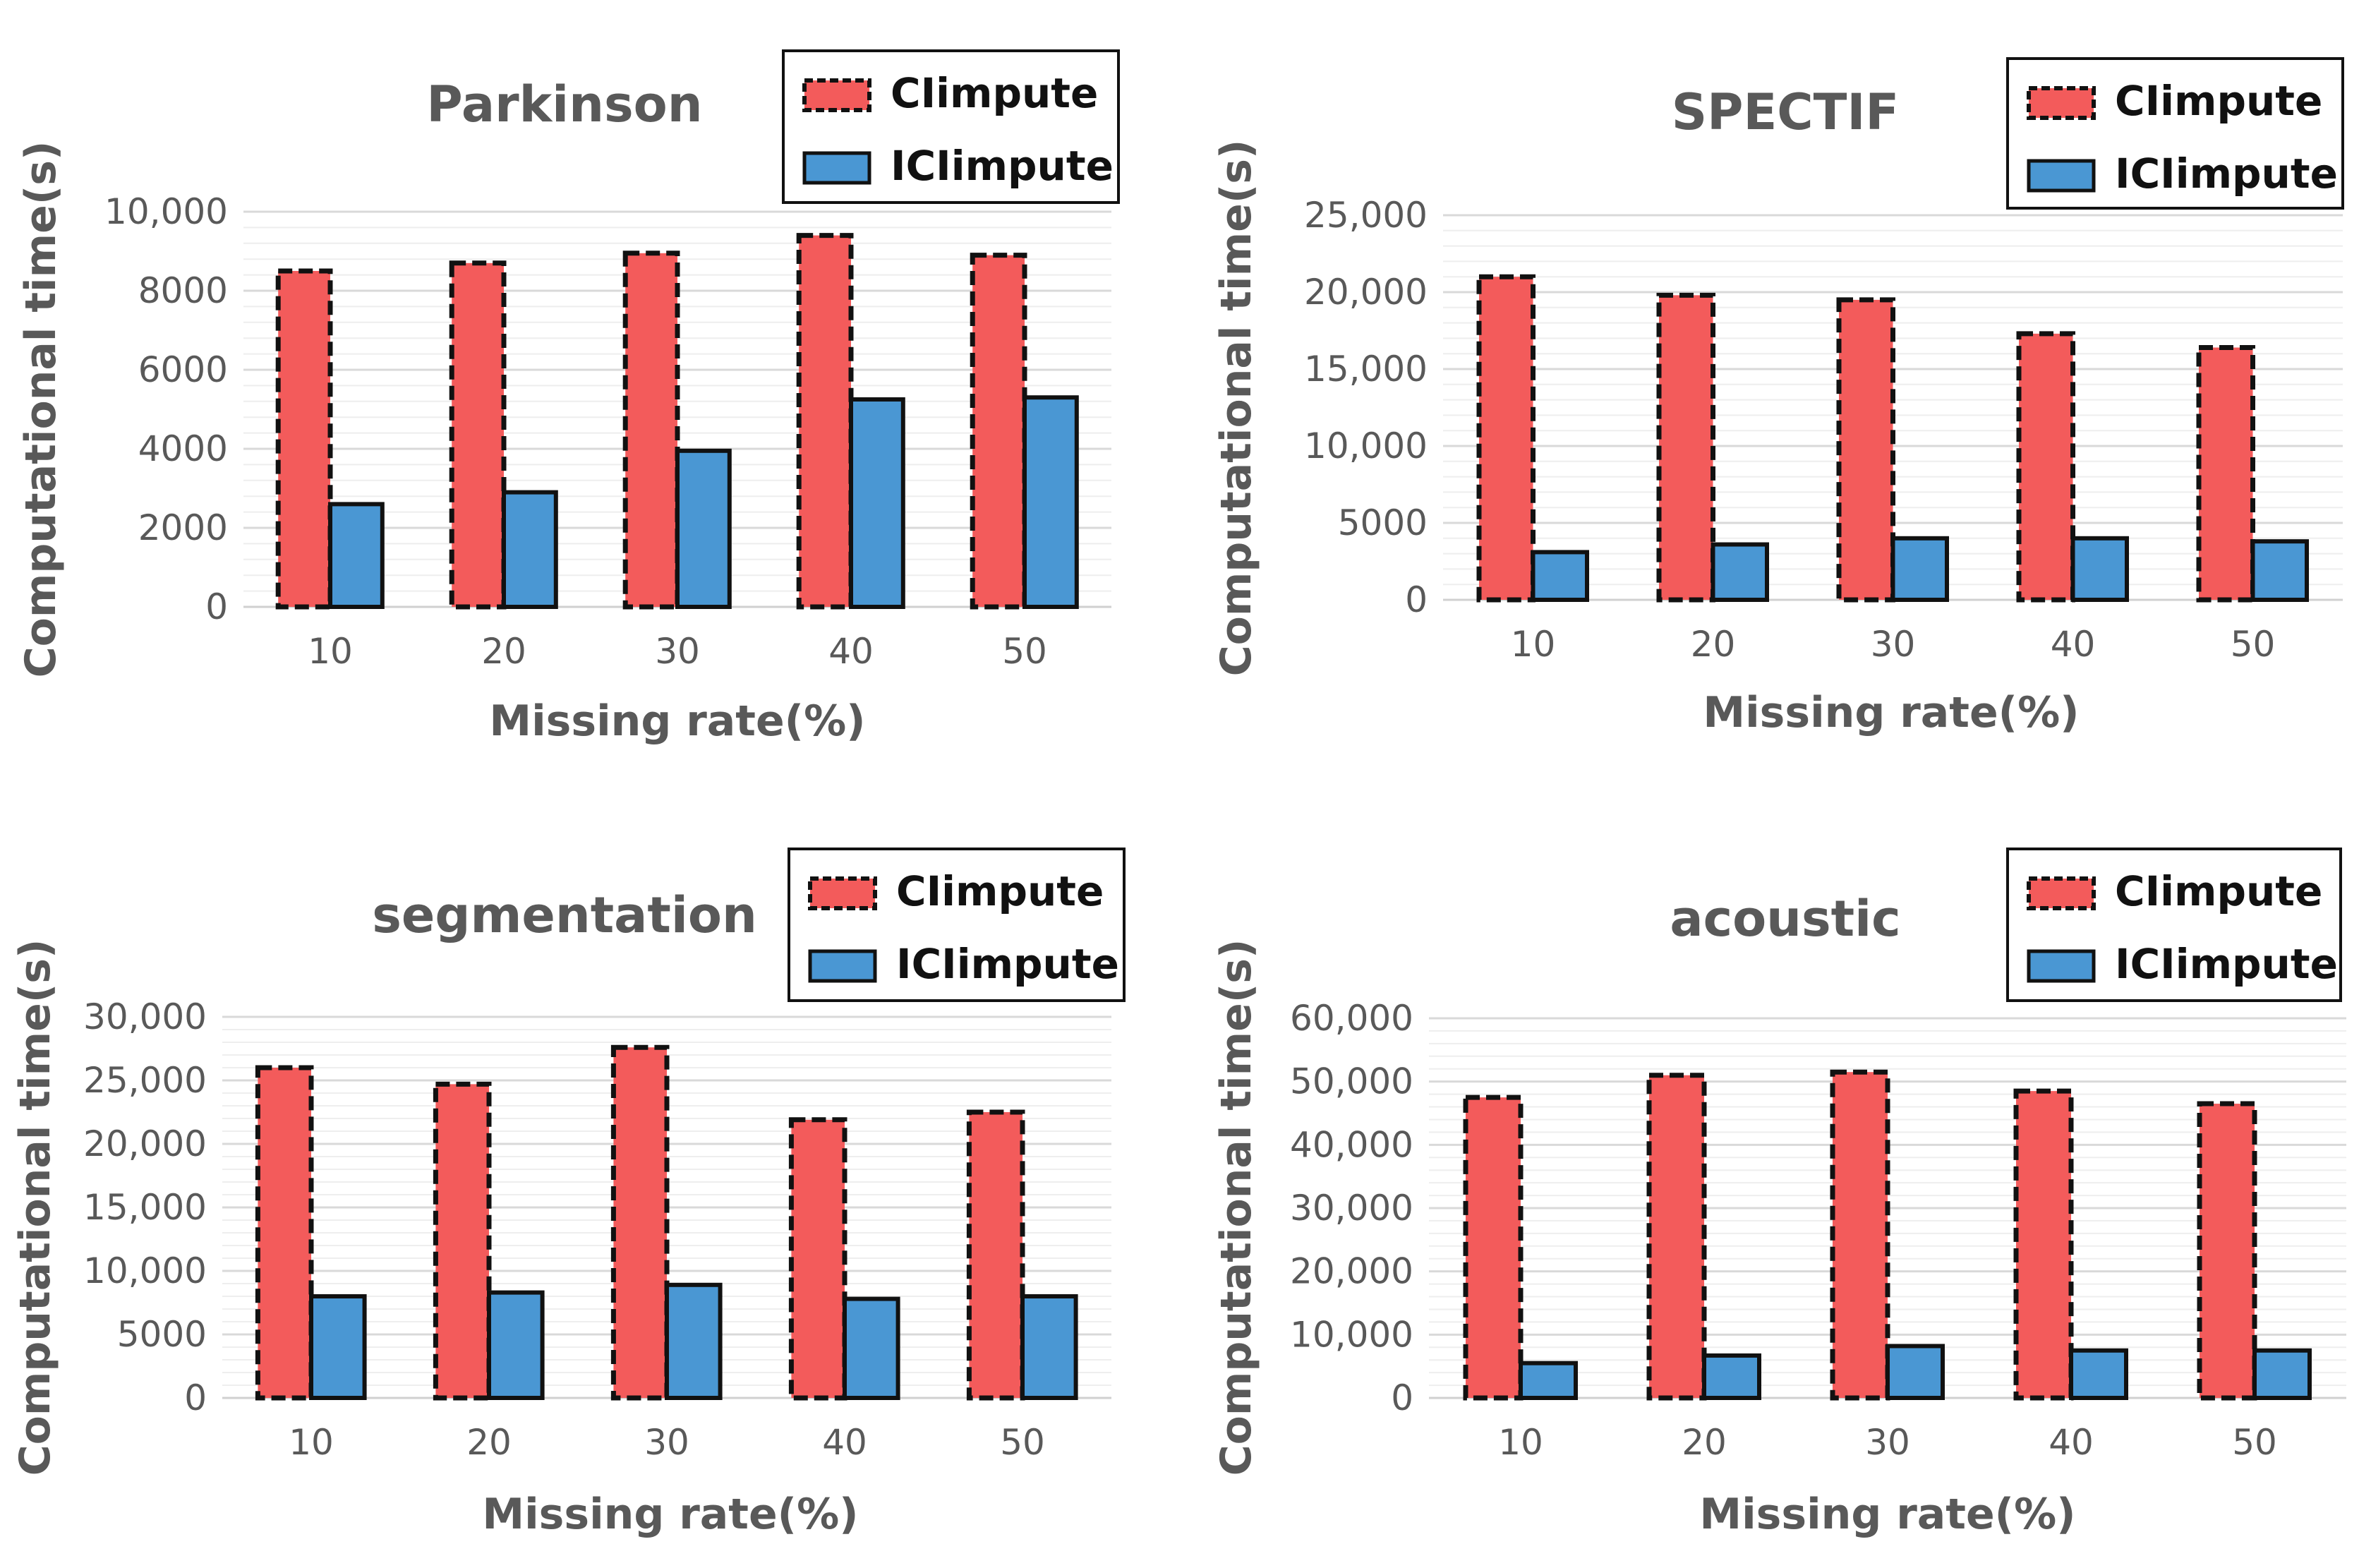 The image size is (2371, 1568). What do you see at coordinates (183, 449) in the screenshot?
I see `y-tick-label: 4000` at bounding box center [183, 449].